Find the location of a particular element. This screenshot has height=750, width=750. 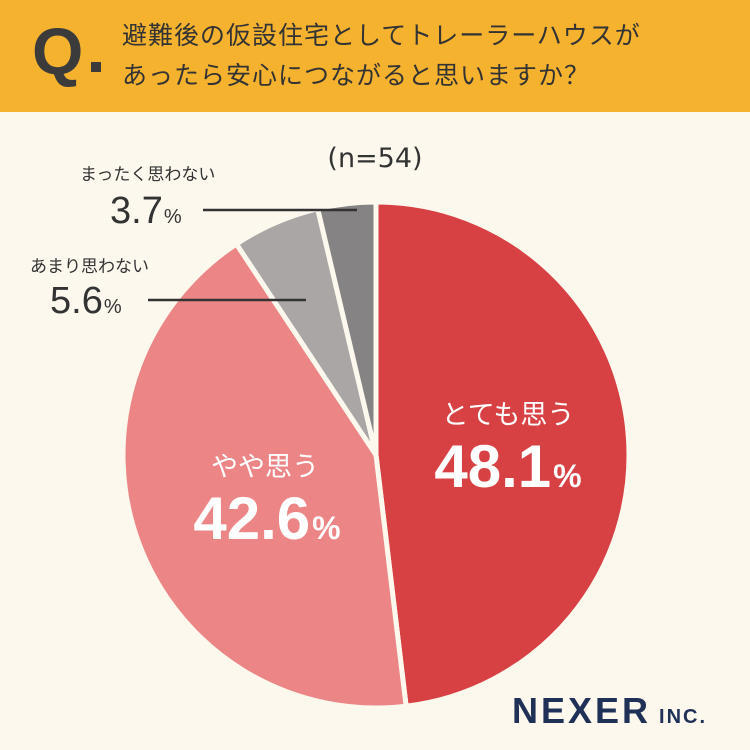

logo-main: NEXER is located at coordinates (582, 710).